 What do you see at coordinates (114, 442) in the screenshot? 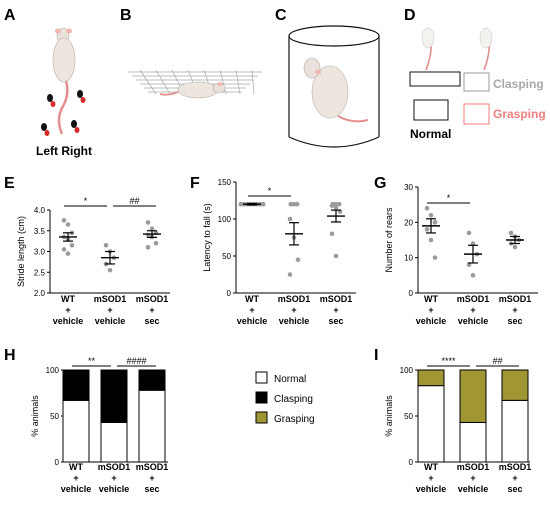
I see `bar-segment-normal` at bounding box center [114, 442].